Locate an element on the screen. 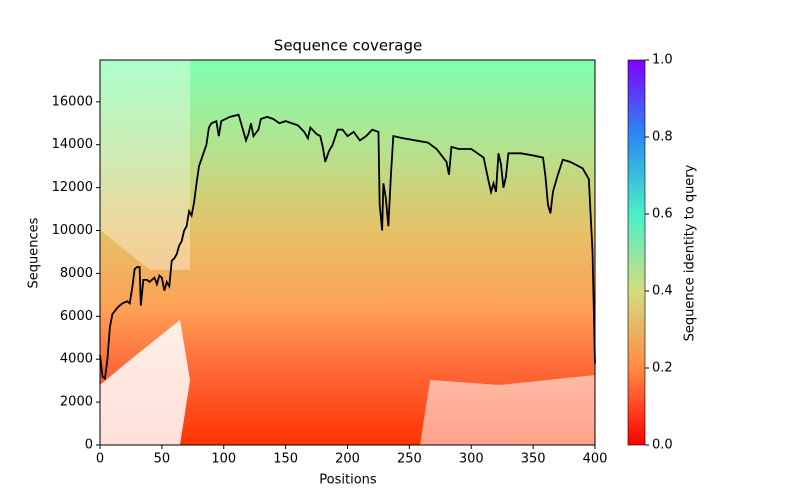  chart-title: Sequence coverage is located at coordinates (348, 46).